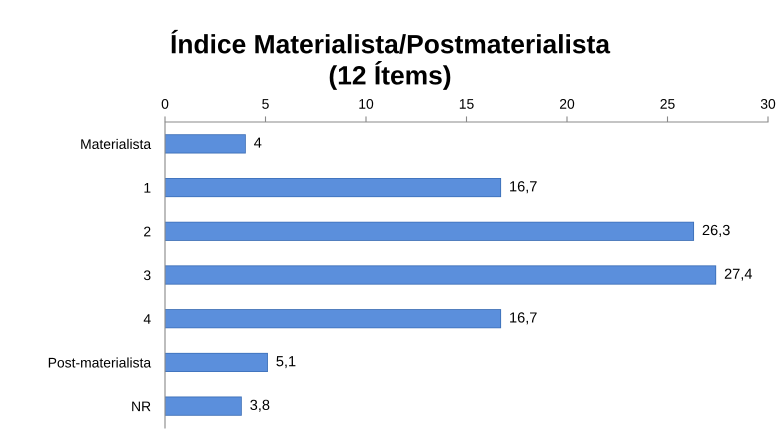 This screenshot has height=441, width=782. I want to click on data-label: 4, so click(258, 143).